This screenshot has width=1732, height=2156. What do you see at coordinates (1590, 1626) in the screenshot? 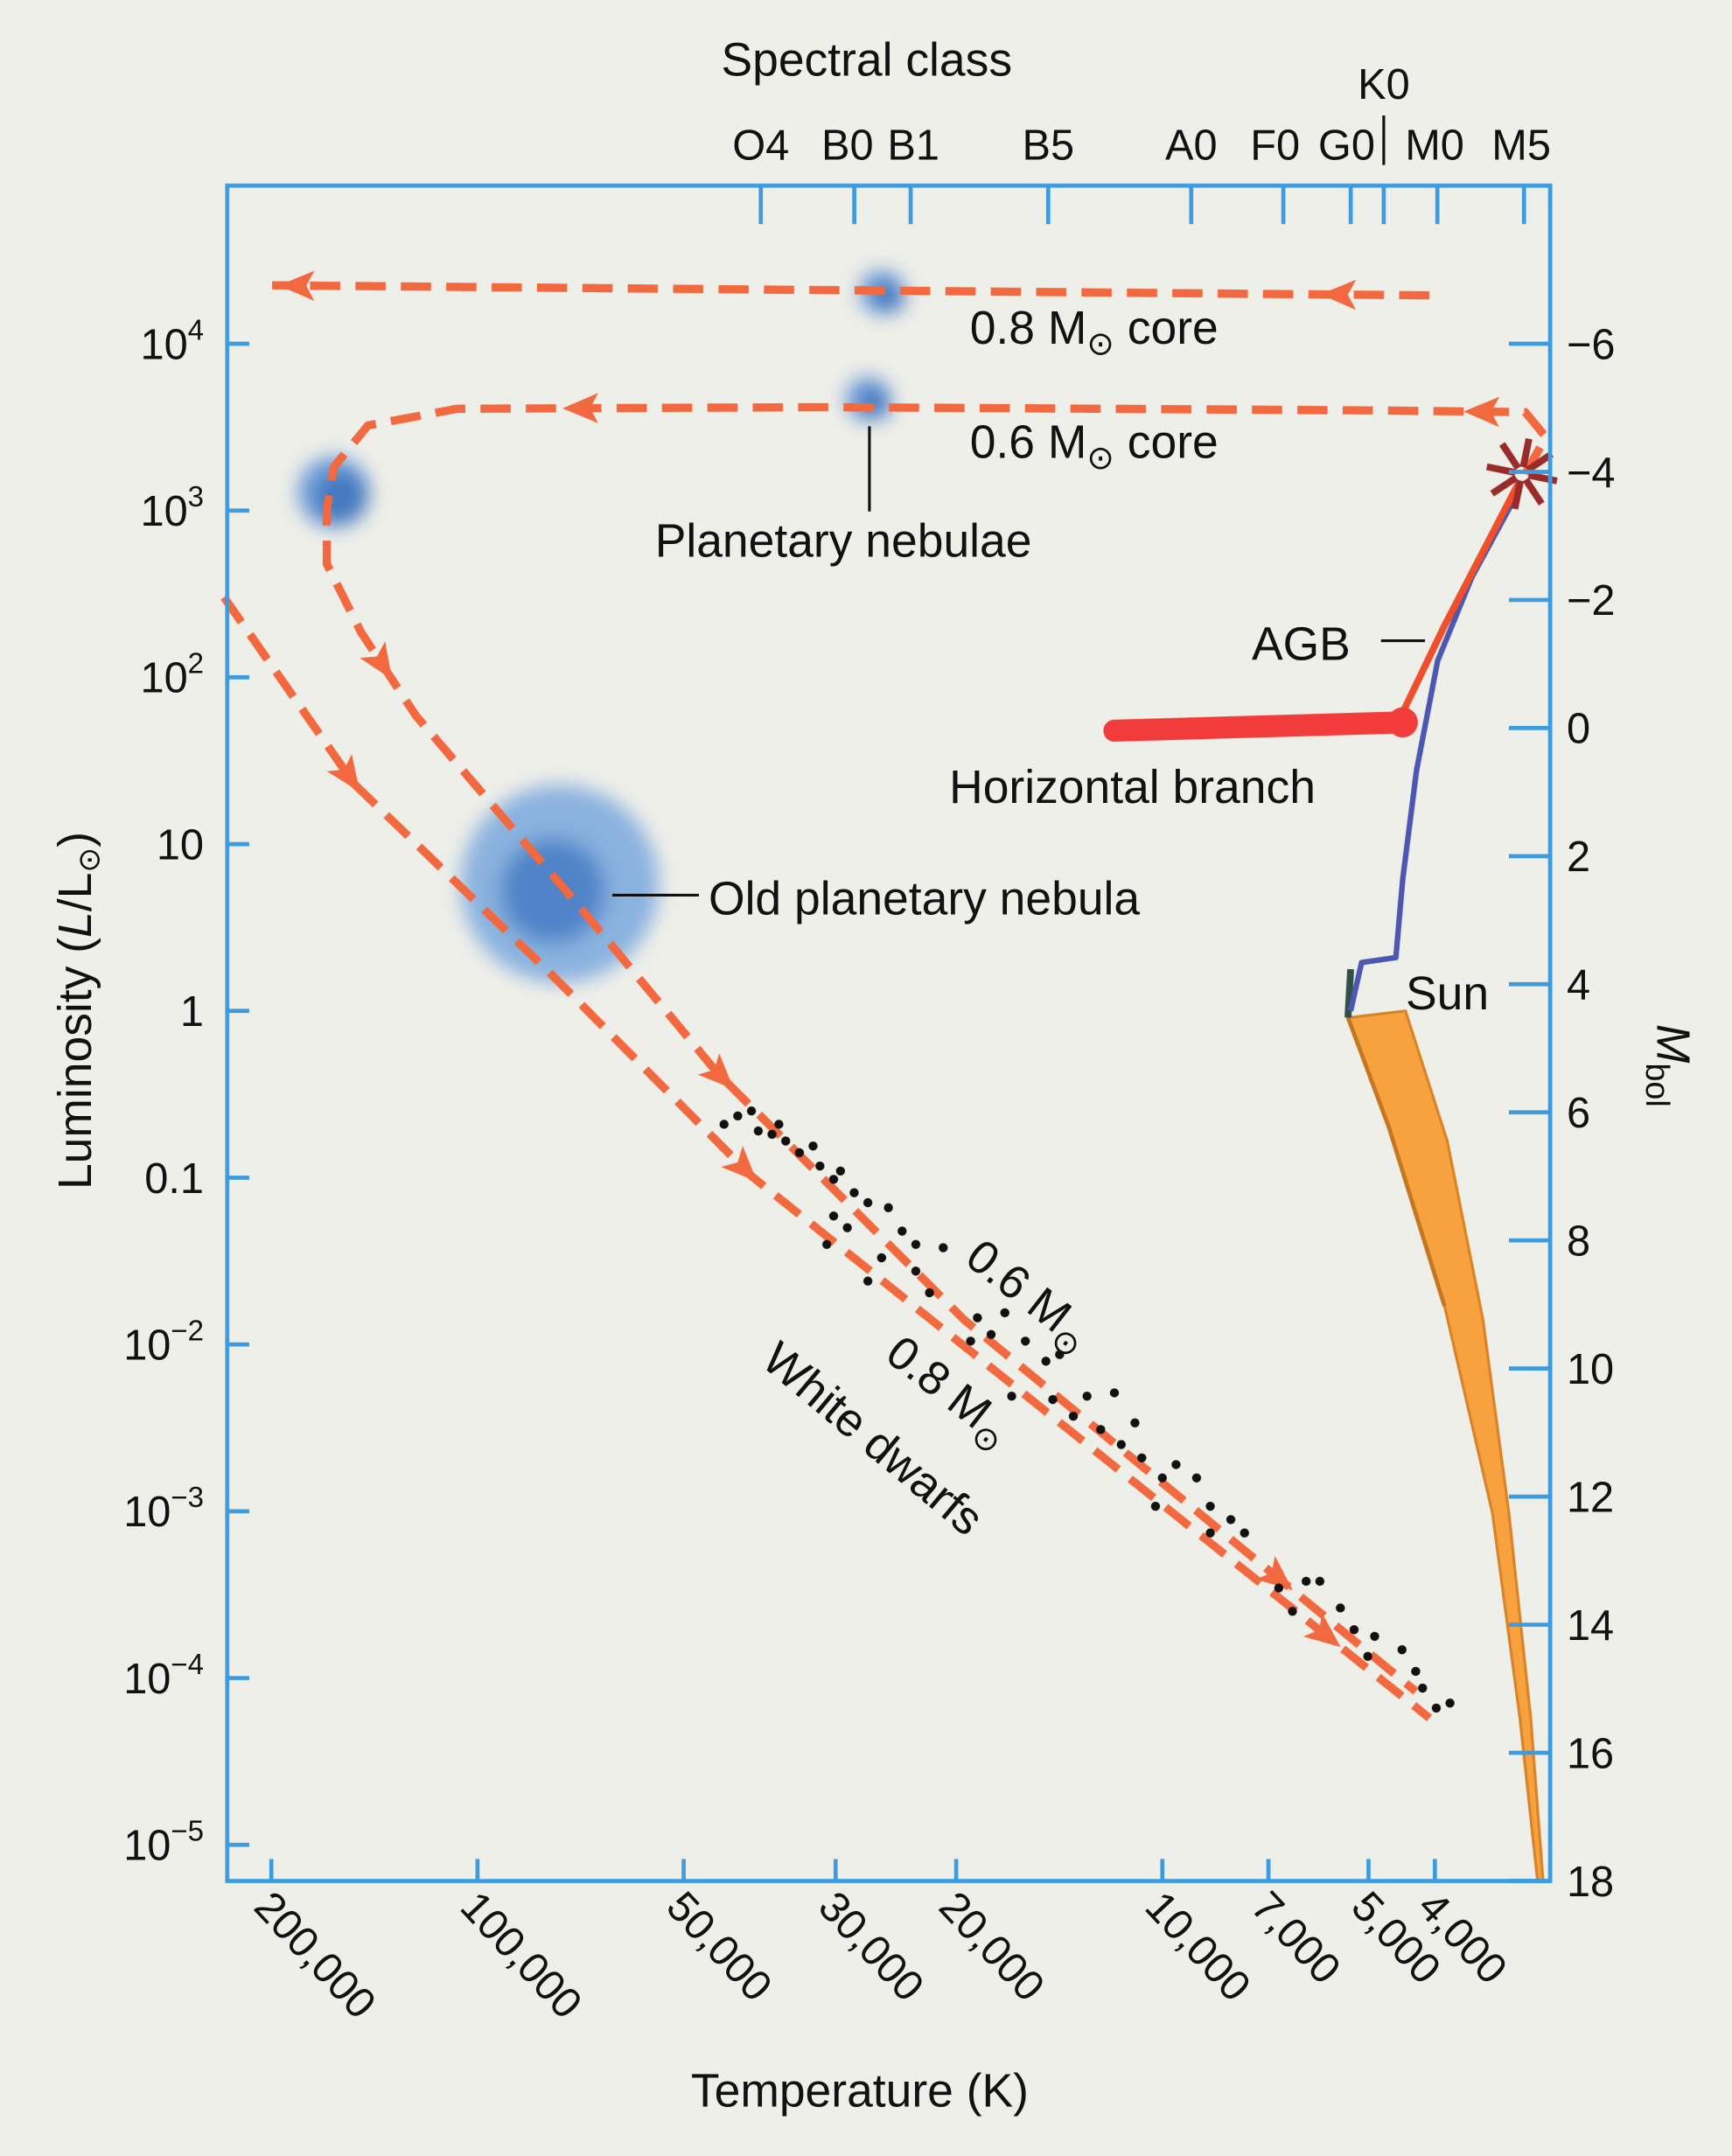
I see `y2-tick-label: 14` at bounding box center [1590, 1626].